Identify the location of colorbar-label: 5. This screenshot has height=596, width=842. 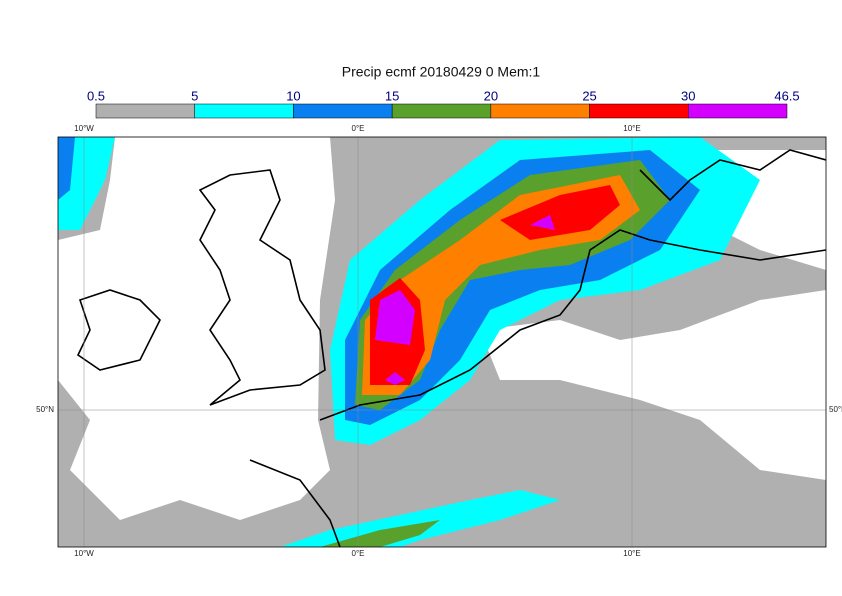
(194, 95).